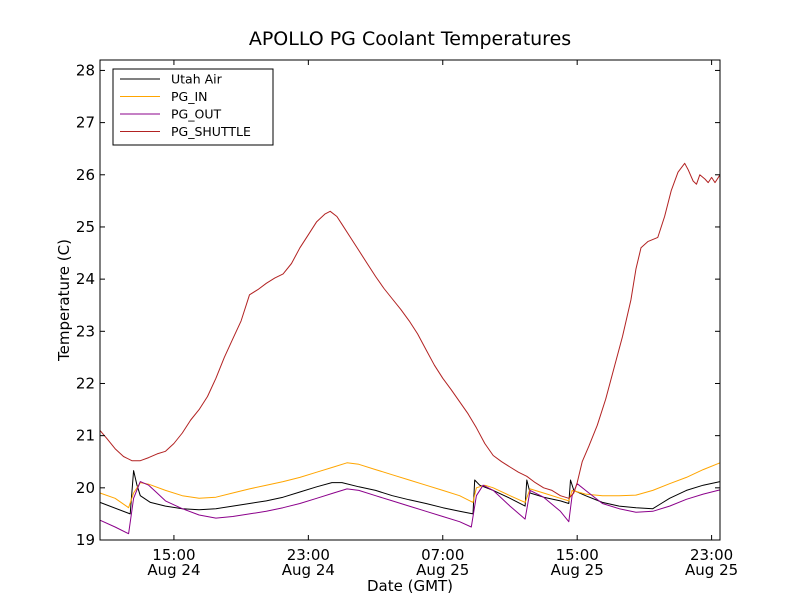  Describe the element at coordinates (85, 540) in the screenshot. I see `y-tick-label: 19` at that location.